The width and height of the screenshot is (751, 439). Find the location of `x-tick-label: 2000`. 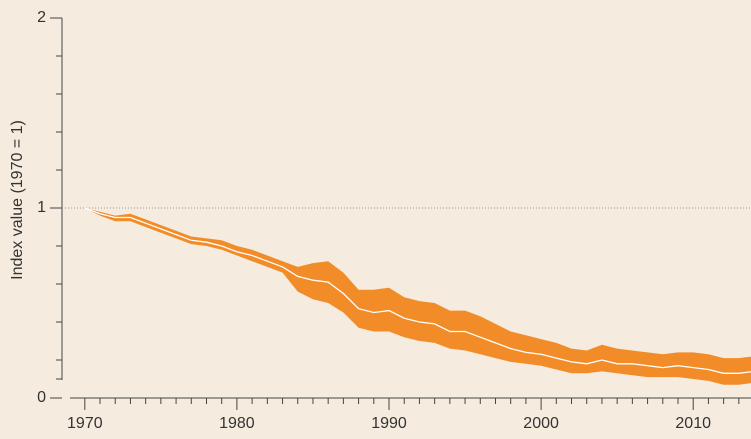

x-tick-label: 2000 is located at coordinates (541, 423).